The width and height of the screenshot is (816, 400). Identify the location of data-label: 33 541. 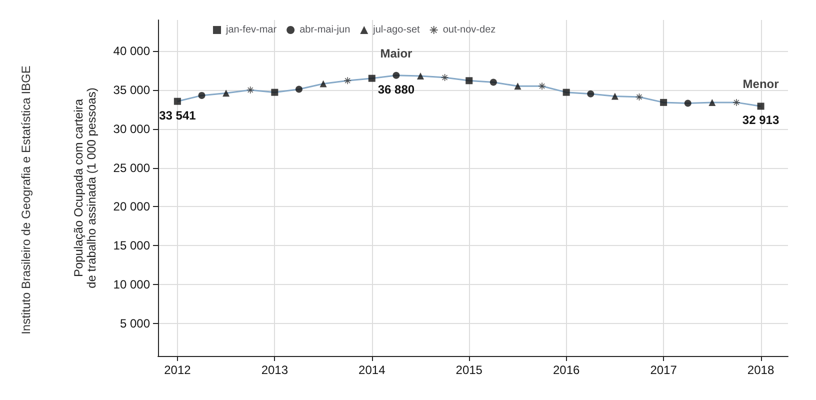
(177, 115).